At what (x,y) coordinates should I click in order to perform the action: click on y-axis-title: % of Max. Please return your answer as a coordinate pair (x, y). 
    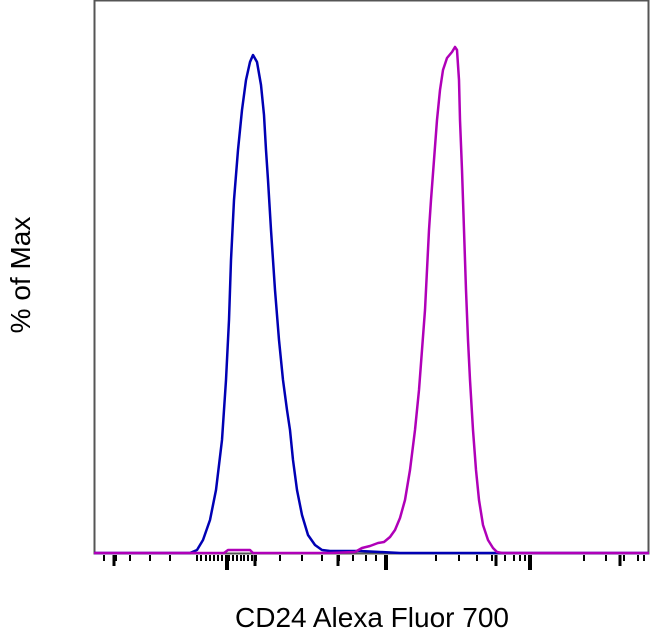
    Looking at the image, I should click on (20, 275).